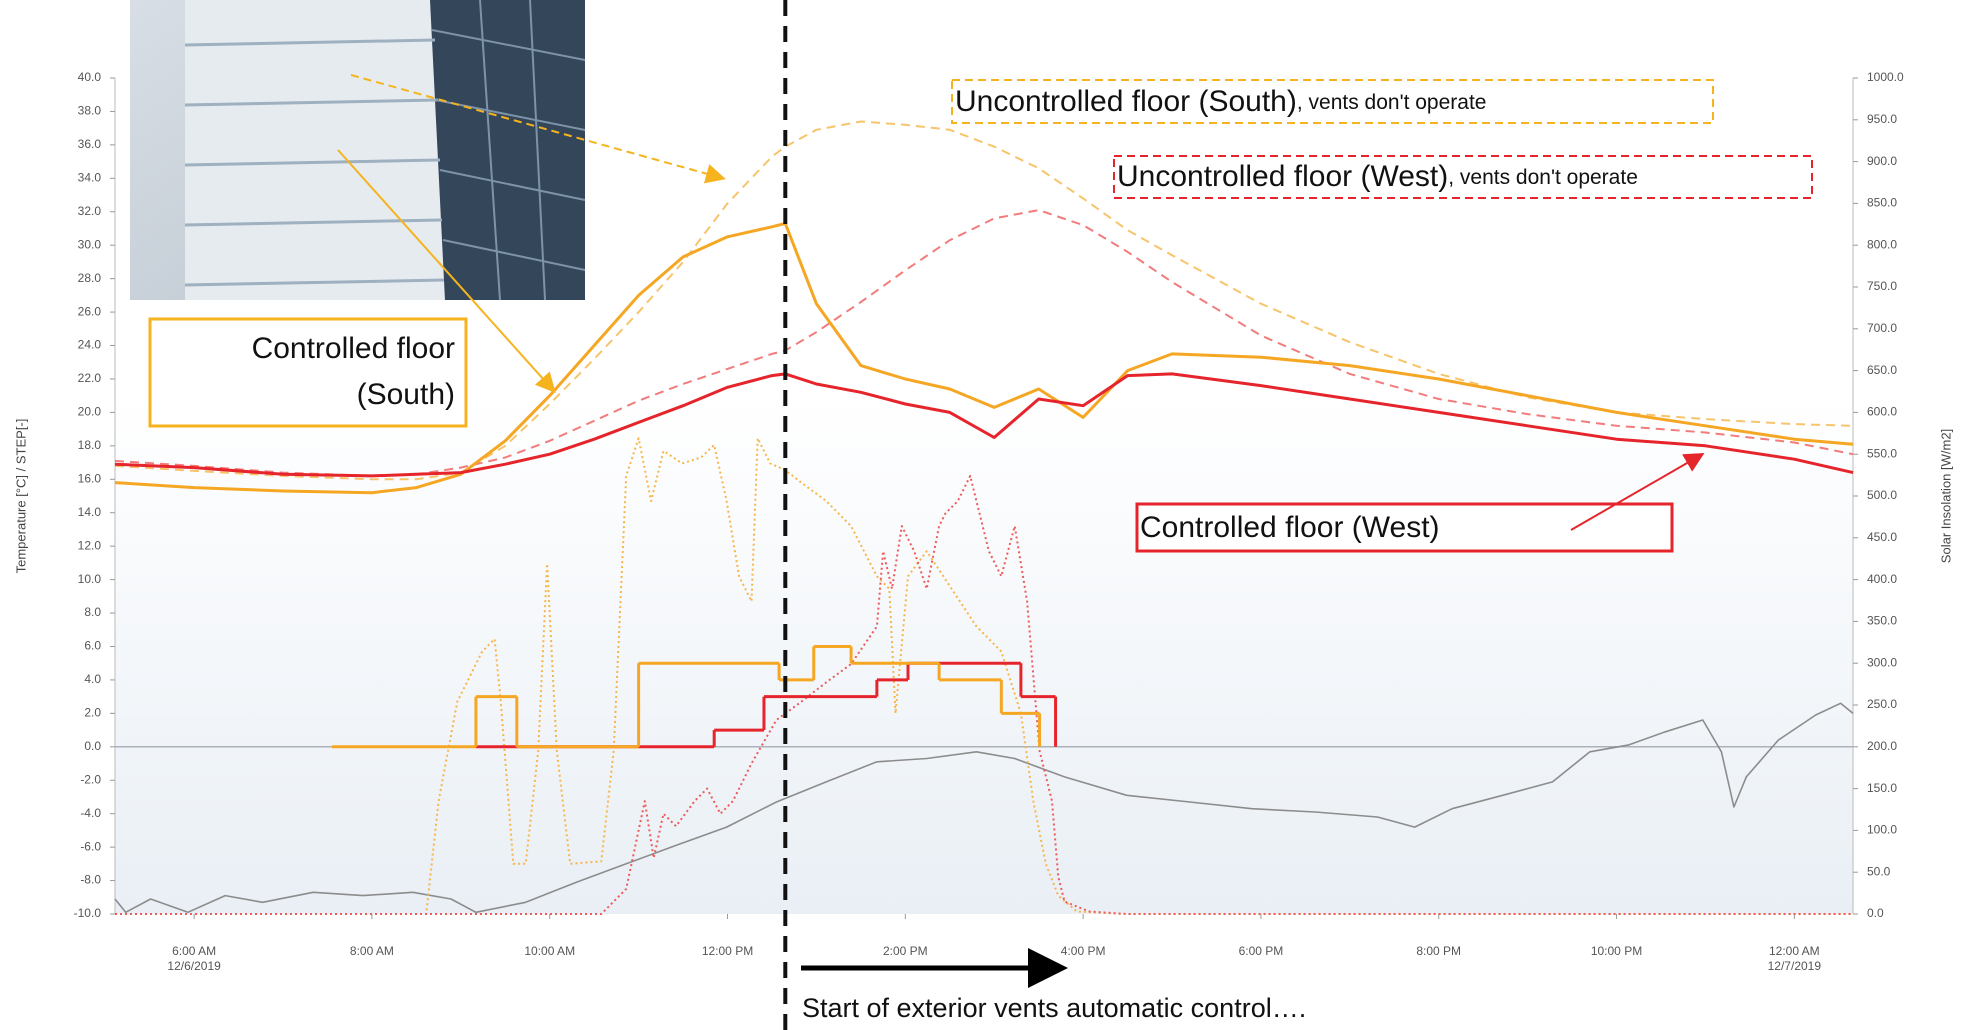 The width and height of the screenshot is (1966, 1030). What do you see at coordinates (1882, 830) in the screenshot?
I see `y2-tick-label: 100.0` at bounding box center [1882, 830].